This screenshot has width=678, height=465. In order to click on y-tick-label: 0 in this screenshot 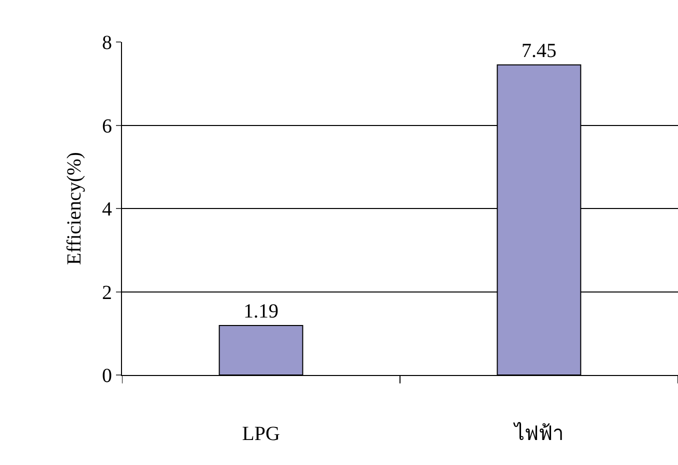, I will do `click(107, 376)`.